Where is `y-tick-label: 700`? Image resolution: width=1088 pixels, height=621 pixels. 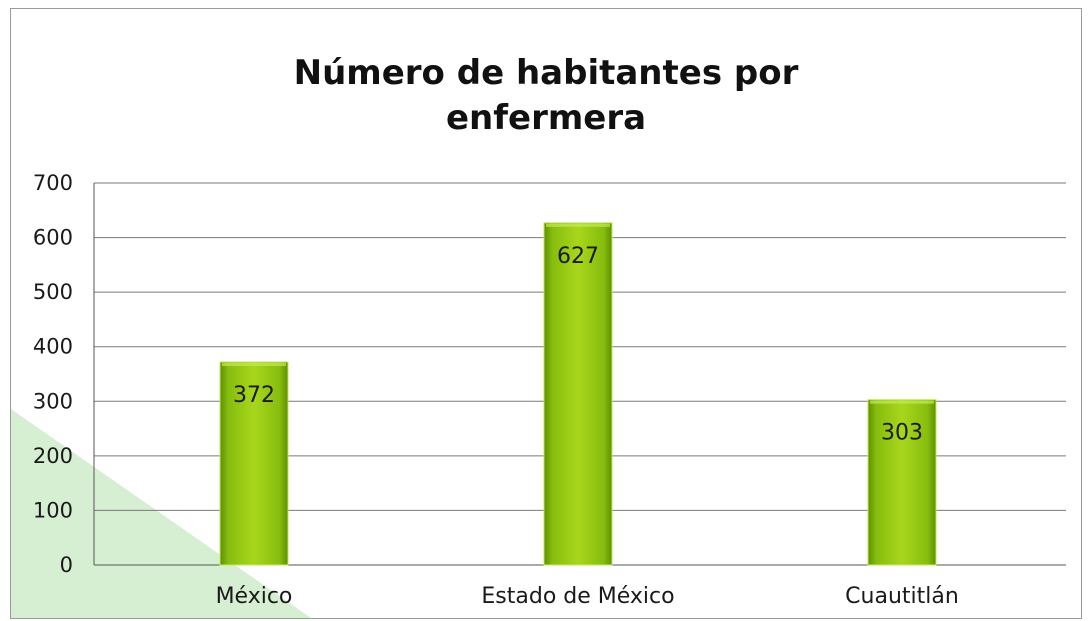 y-tick-label: 700 is located at coordinates (53, 183).